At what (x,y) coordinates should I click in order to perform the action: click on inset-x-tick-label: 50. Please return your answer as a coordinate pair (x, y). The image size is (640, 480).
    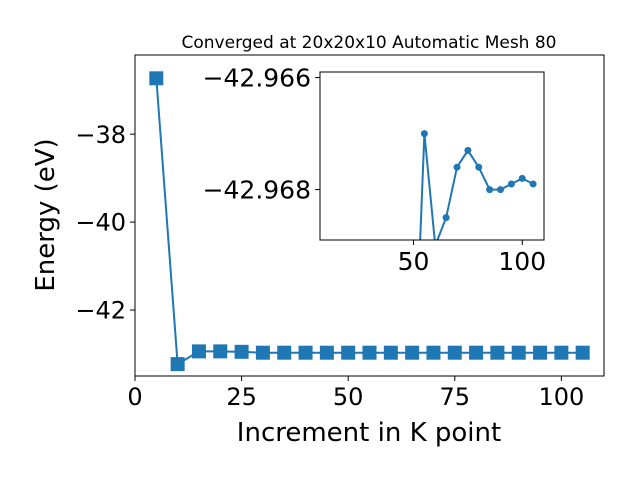
    Looking at the image, I should click on (414, 261).